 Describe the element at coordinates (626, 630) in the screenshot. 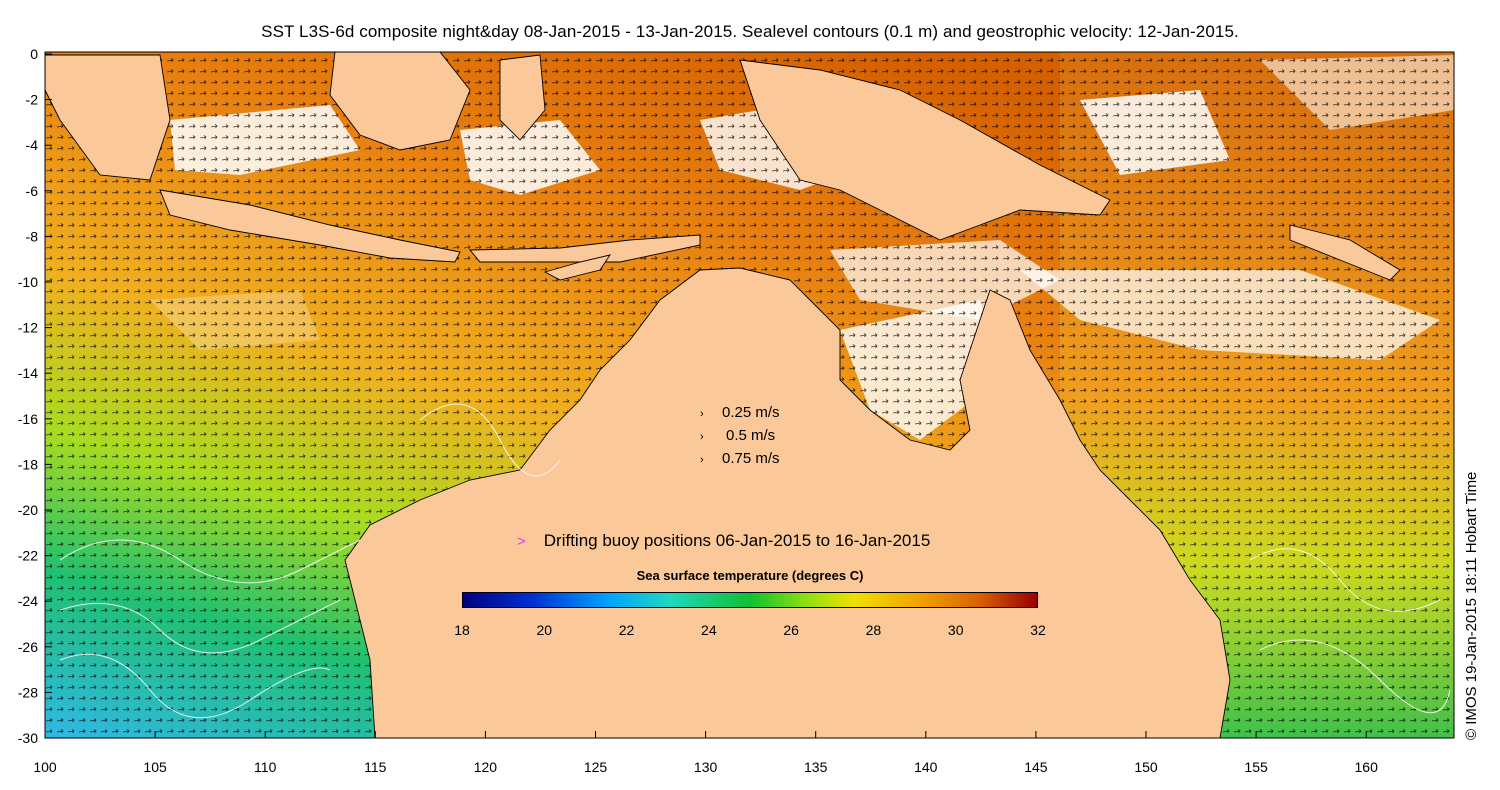

I see `colorbar-tick-label: 22` at that location.